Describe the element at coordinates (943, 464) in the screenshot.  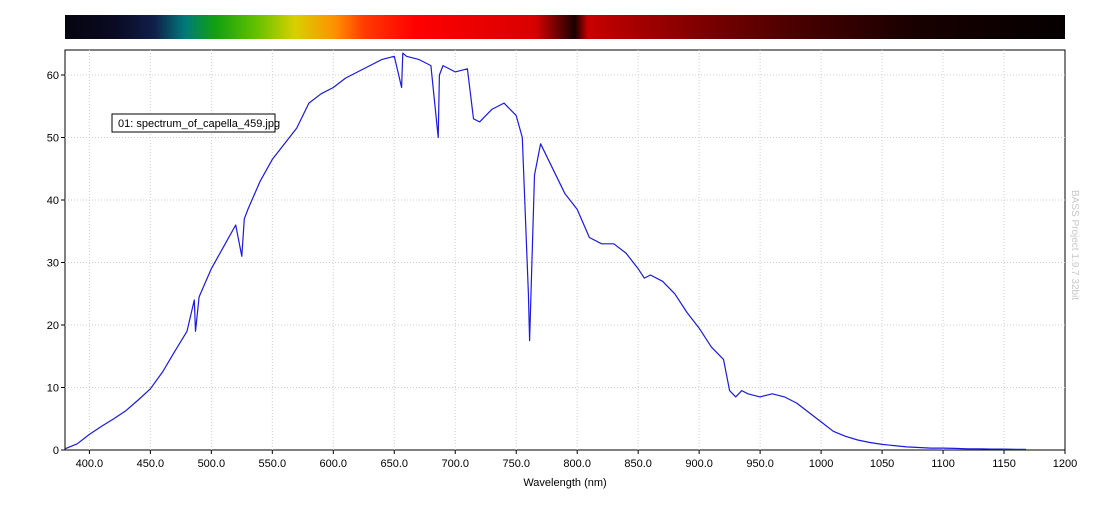
I see `x-tick-label: 1100` at that location.